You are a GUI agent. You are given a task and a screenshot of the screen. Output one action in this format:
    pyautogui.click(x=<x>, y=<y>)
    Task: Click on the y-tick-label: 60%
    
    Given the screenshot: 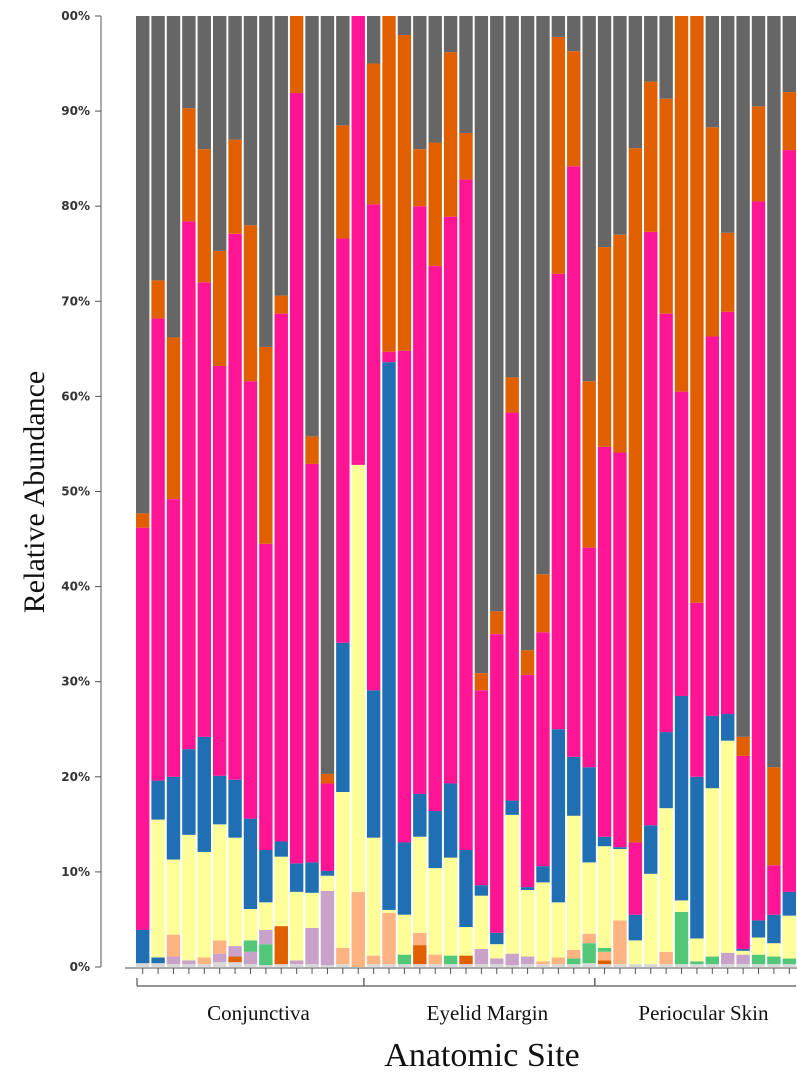 What is the action you would take?
    pyautogui.click(x=75, y=396)
    